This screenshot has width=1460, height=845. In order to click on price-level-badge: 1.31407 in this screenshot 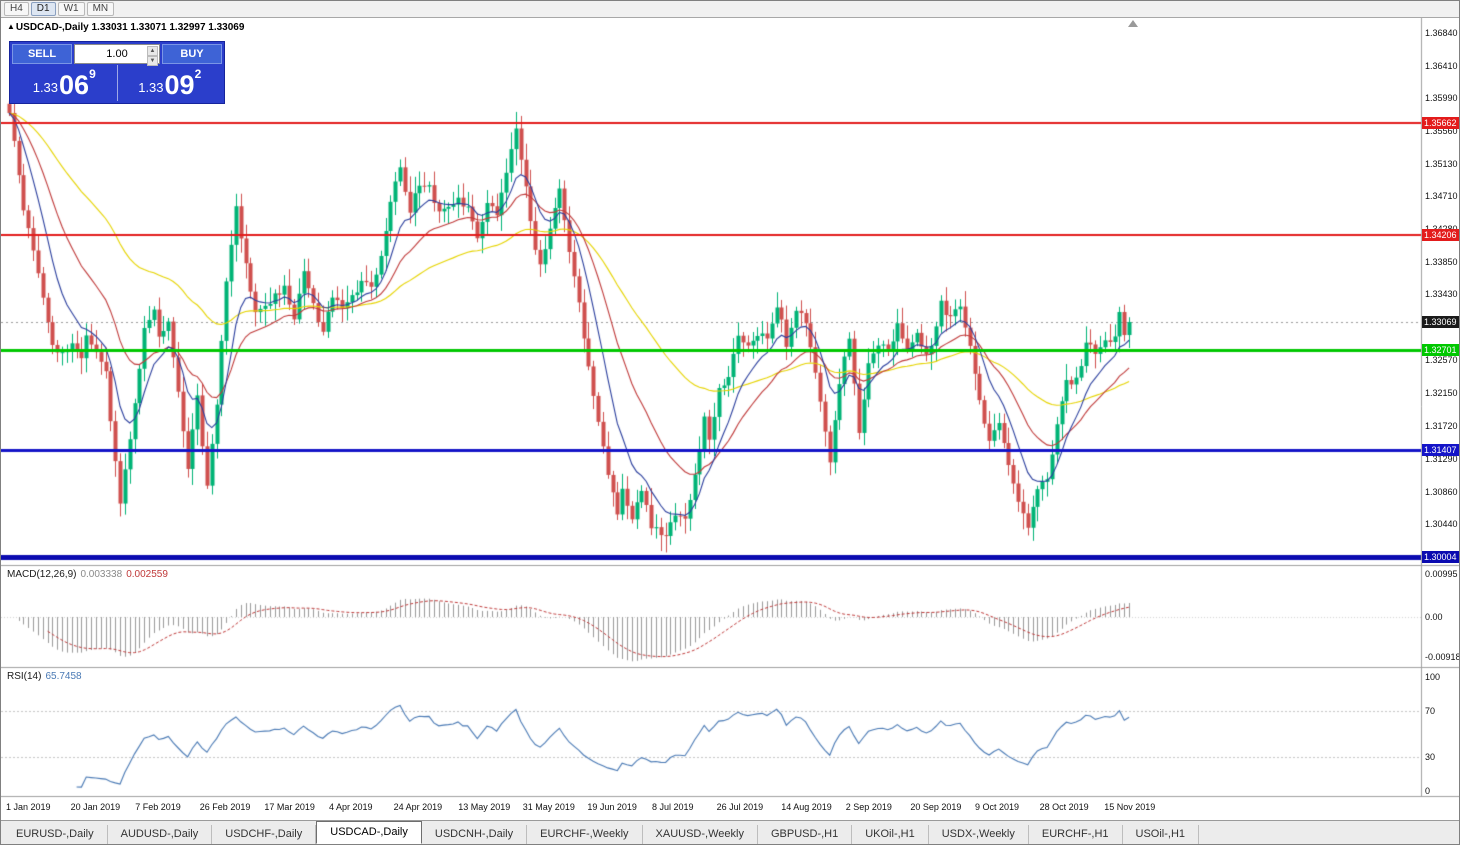, I will do `click(1440, 449)`.